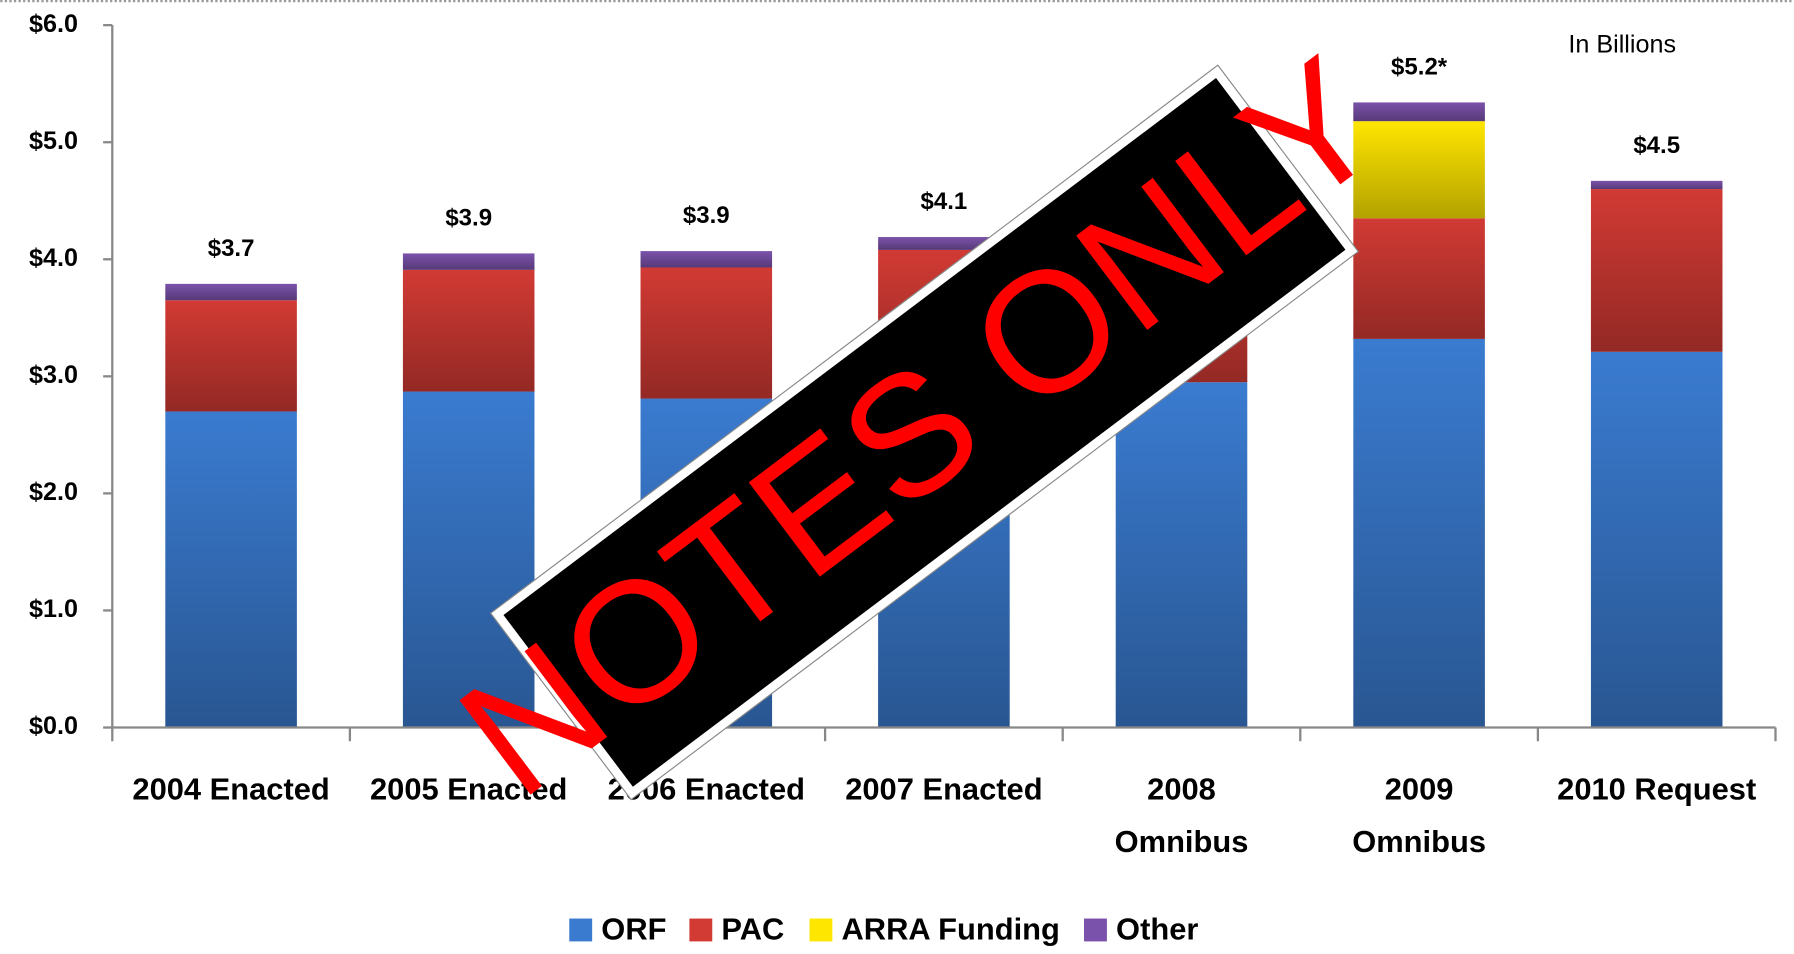 The image size is (1794, 954). What do you see at coordinates (1656, 145) in the screenshot?
I see `total-label: $4.5` at bounding box center [1656, 145].